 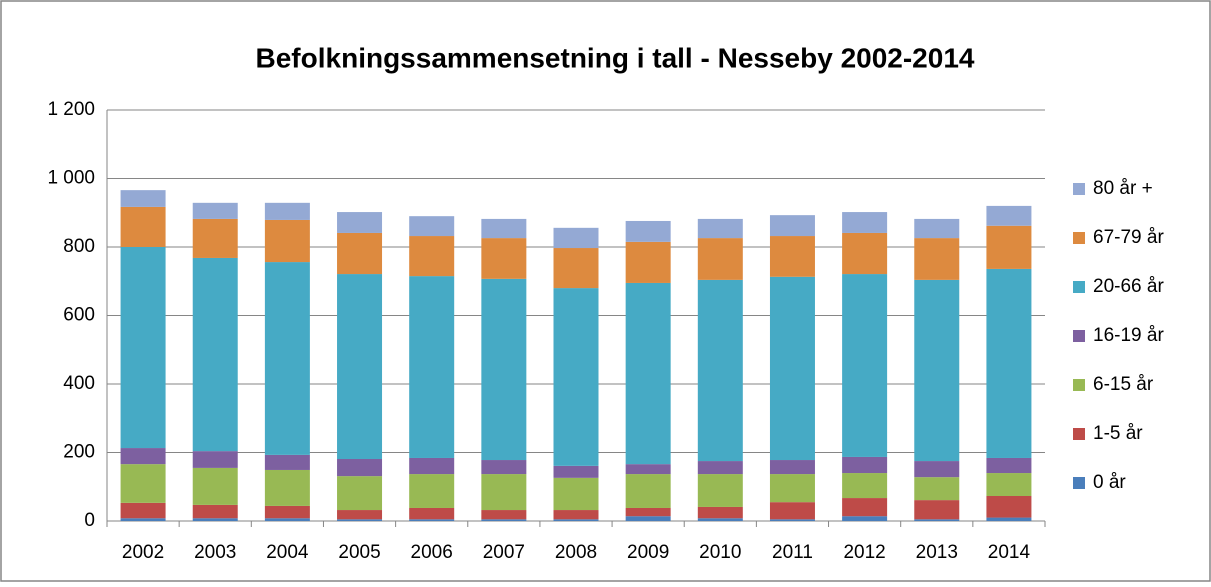 I want to click on x-tick-label: 2010, so click(x=720, y=552).